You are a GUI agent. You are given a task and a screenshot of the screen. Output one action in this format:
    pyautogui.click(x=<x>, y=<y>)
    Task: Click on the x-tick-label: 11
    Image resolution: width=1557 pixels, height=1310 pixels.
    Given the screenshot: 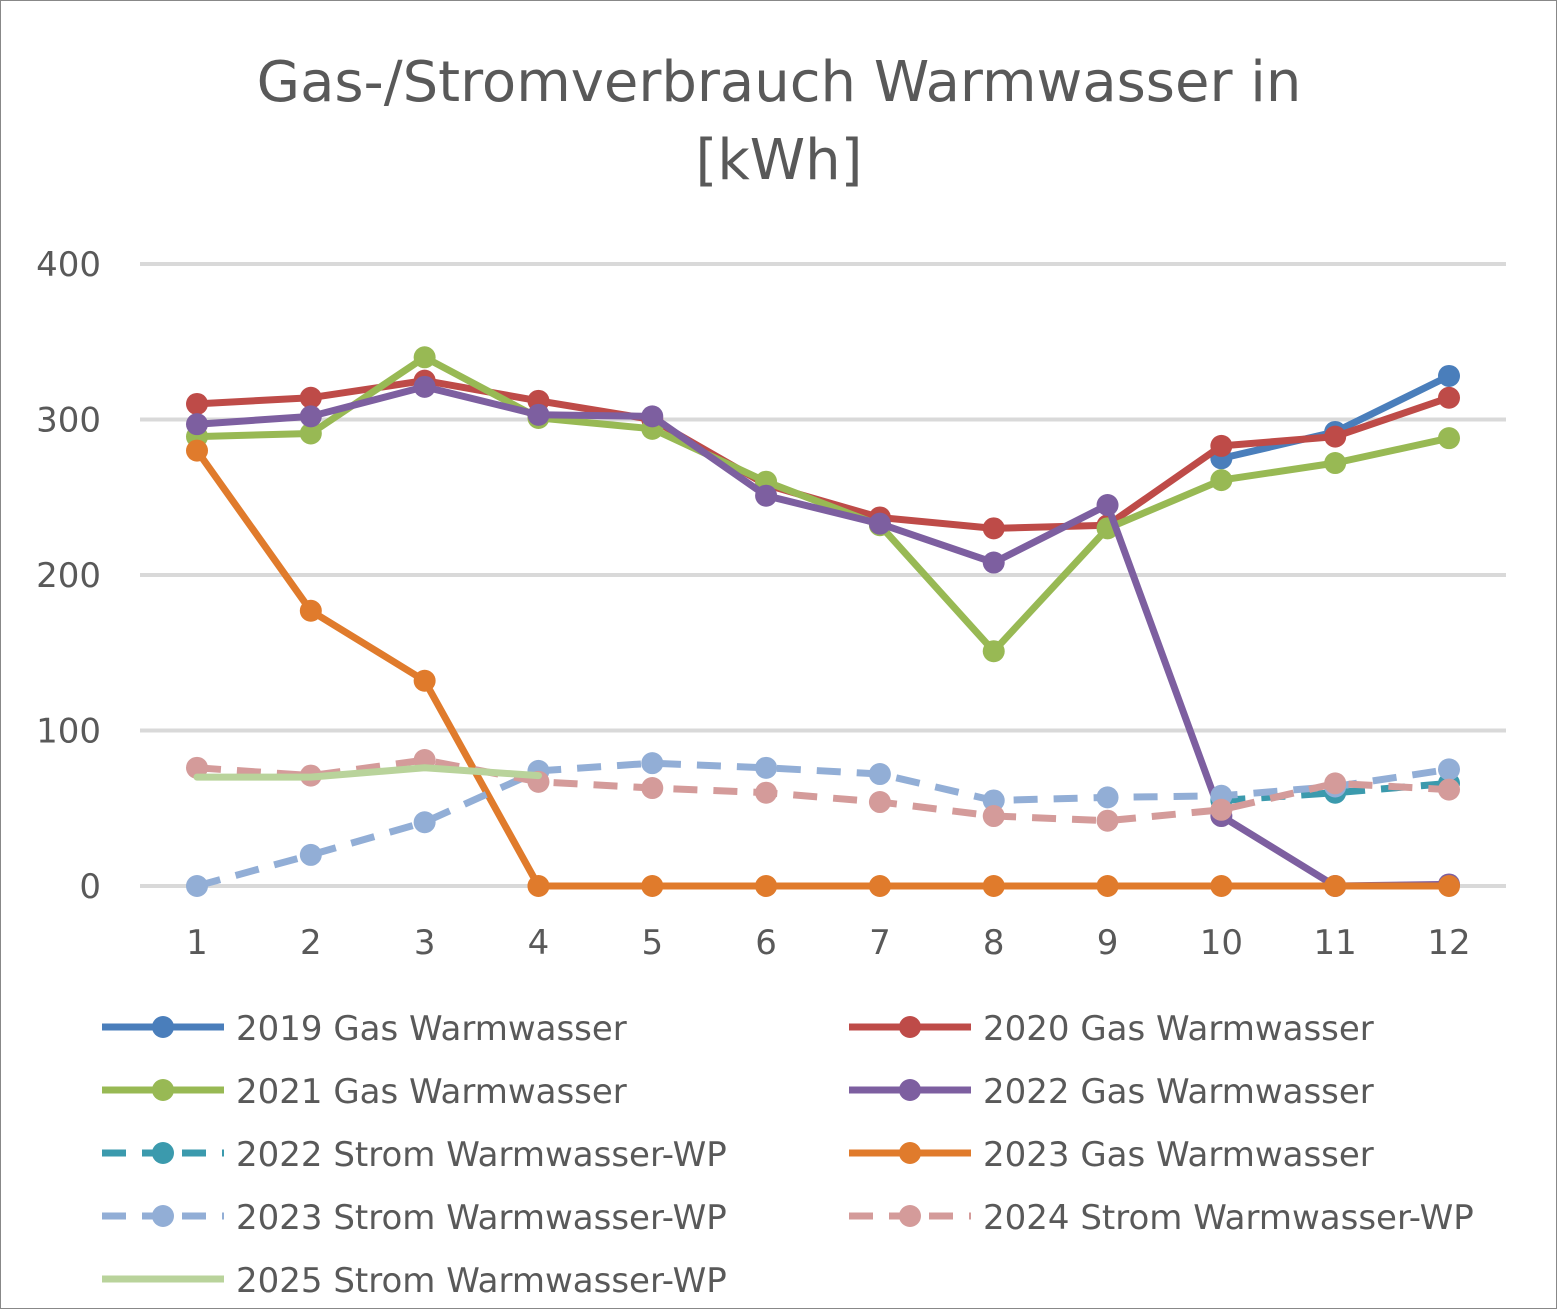 What is the action you would take?
    pyautogui.click(x=1335, y=943)
    